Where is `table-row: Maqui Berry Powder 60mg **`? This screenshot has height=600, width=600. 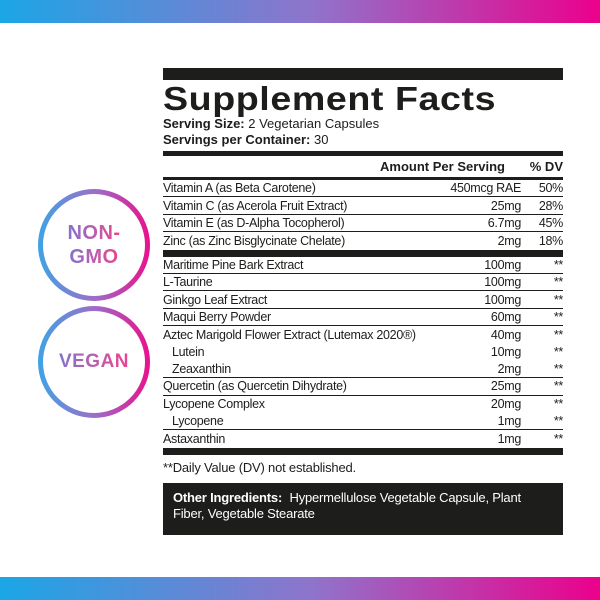 table-row: Maqui Berry Powder 60mg ** is located at coordinates (363, 318).